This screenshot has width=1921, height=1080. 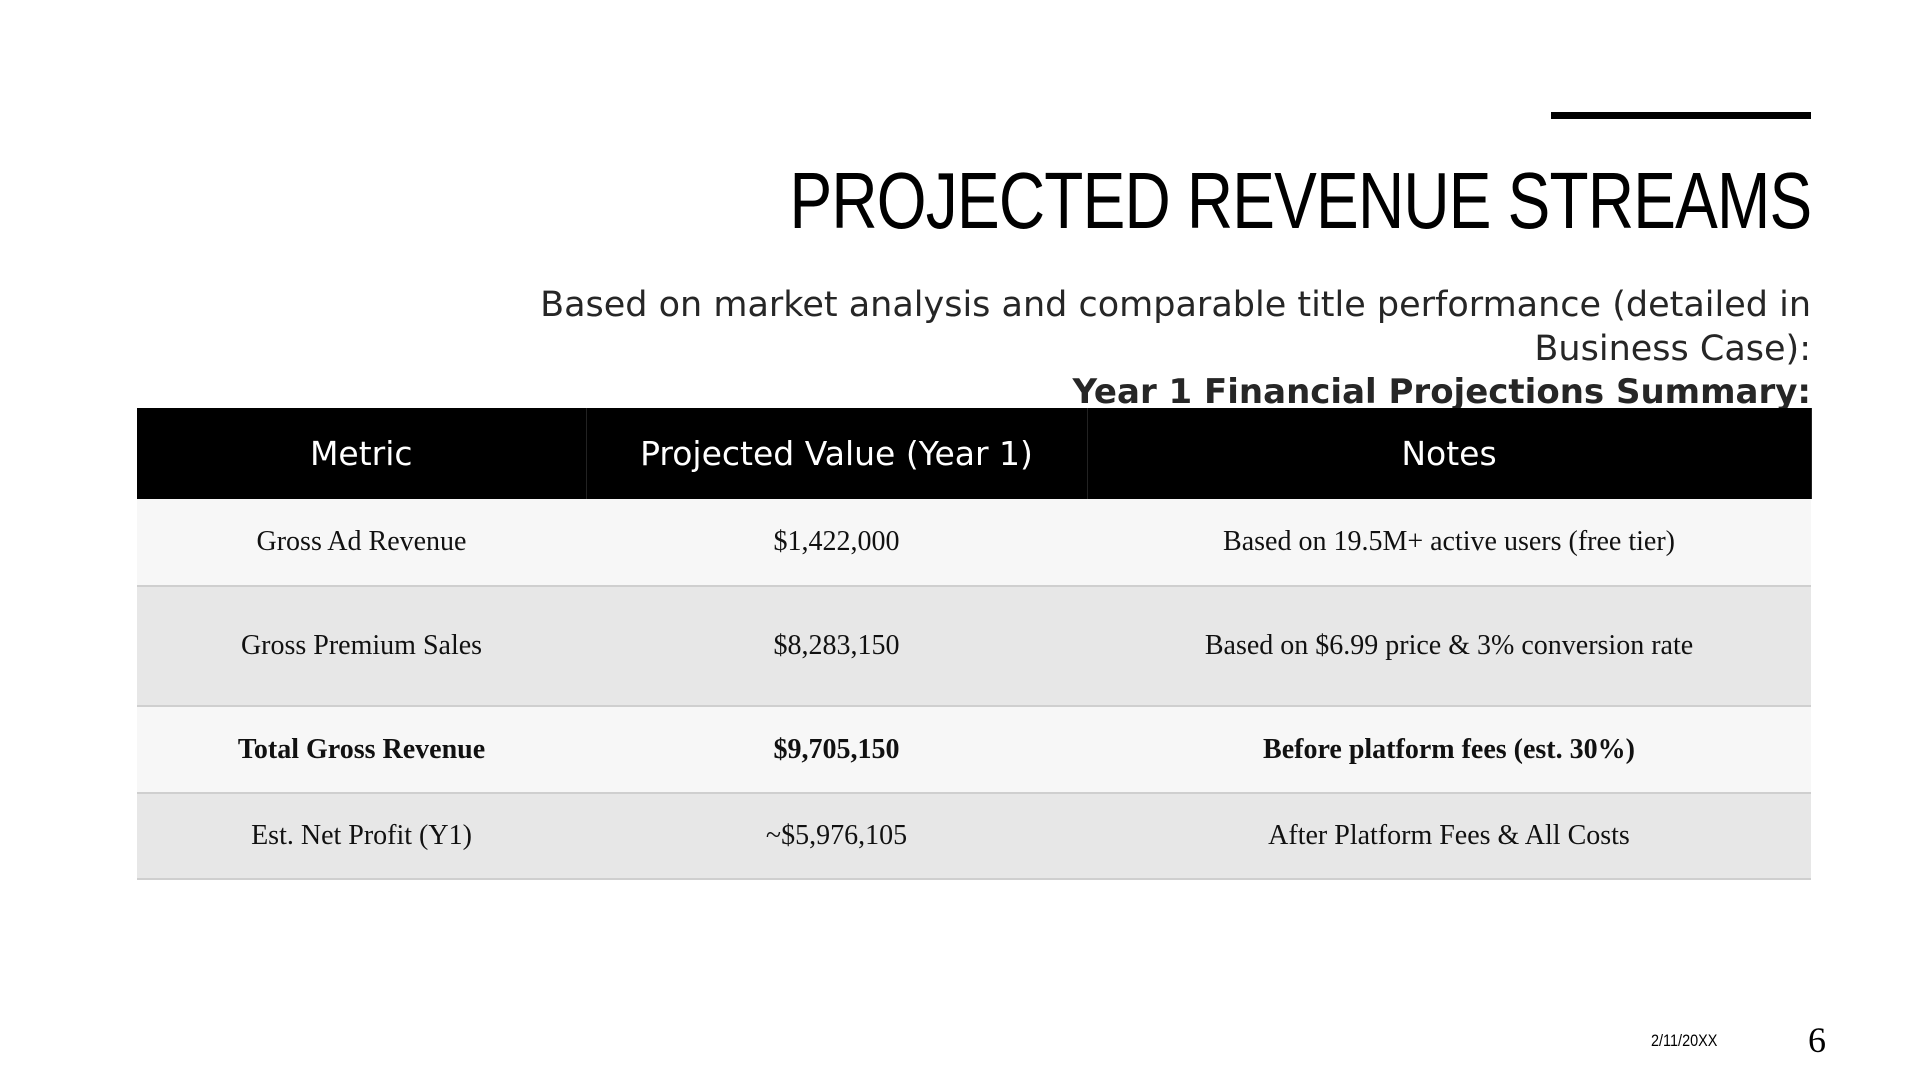 What do you see at coordinates (836, 835) in the screenshot?
I see `table-cell: ~$5,976,105` at bounding box center [836, 835].